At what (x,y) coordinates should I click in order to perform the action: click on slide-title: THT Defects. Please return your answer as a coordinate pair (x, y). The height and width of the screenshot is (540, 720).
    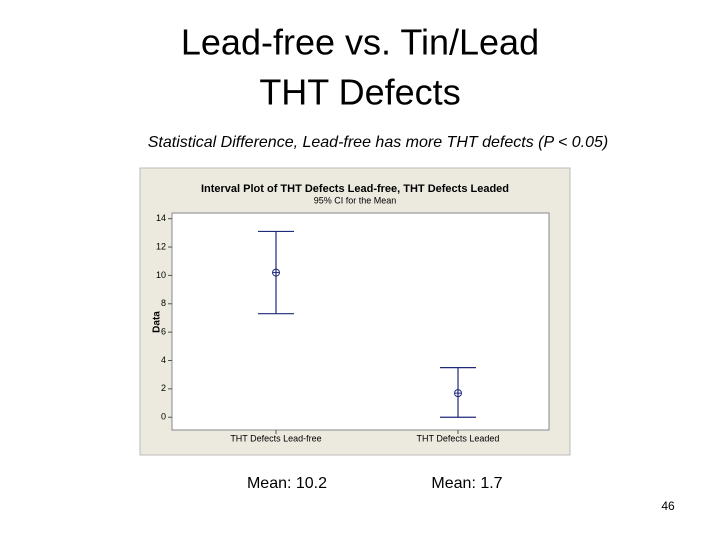
    Looking at the image, I should click on (359, 92).